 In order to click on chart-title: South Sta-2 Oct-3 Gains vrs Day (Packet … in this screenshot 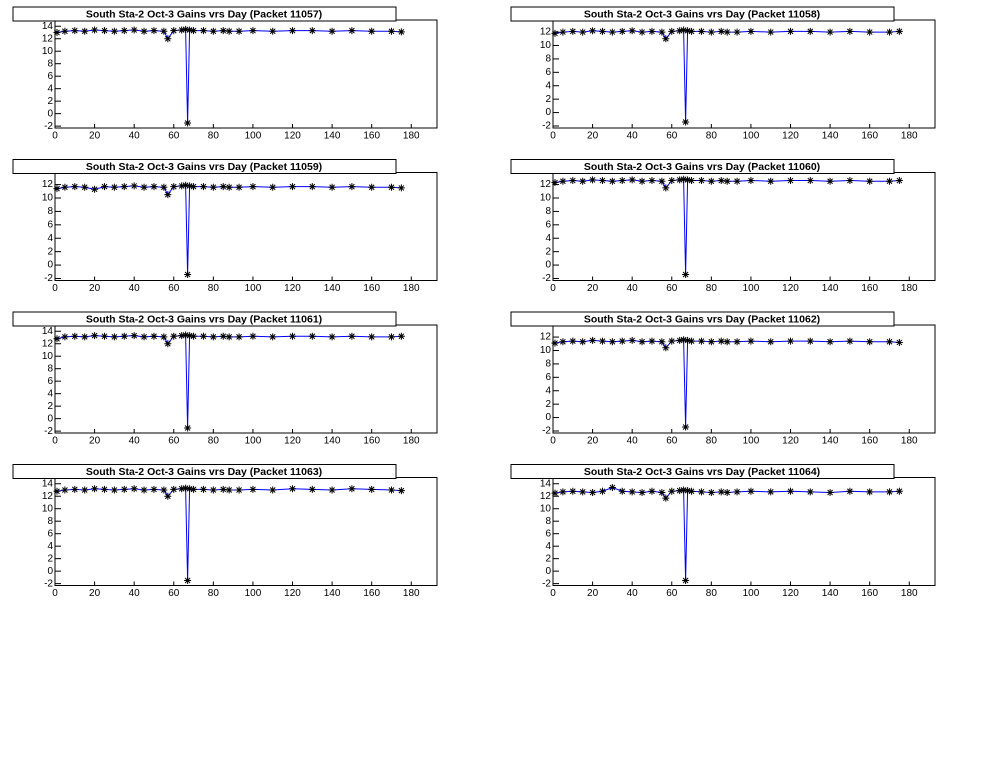, I will do `click(204, 472)`.